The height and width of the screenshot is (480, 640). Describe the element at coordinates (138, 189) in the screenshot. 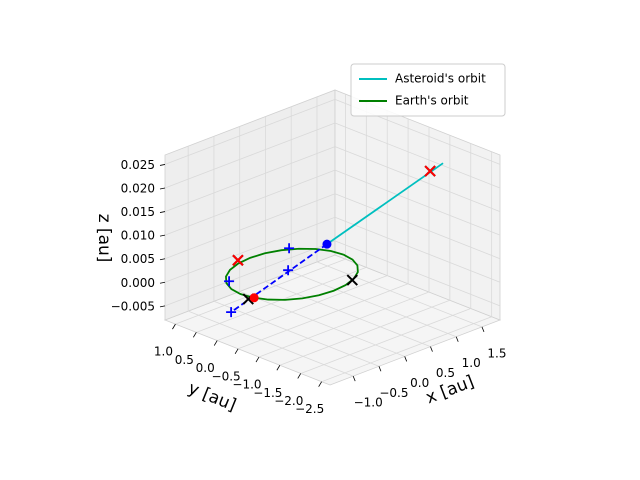

I see `z-tick-label: 0.020` at that location.